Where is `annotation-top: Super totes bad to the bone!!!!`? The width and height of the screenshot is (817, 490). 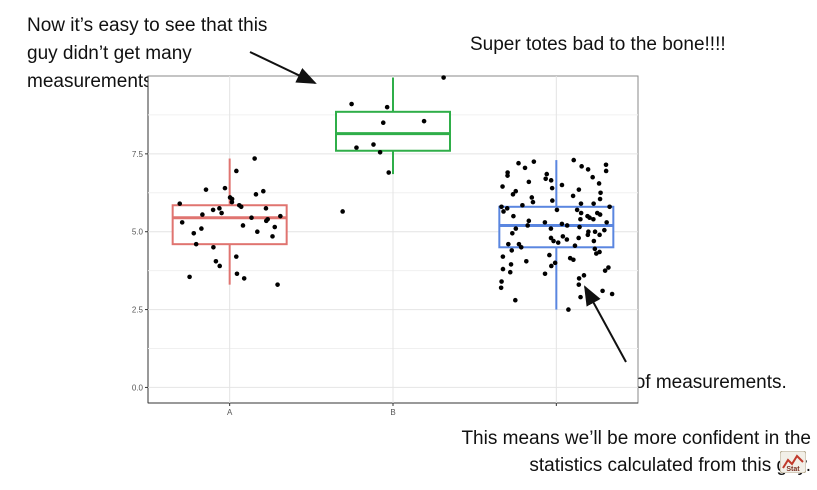 annotation-top: Super totes bad to the bone!!!! is located at coordinates (598, 44).